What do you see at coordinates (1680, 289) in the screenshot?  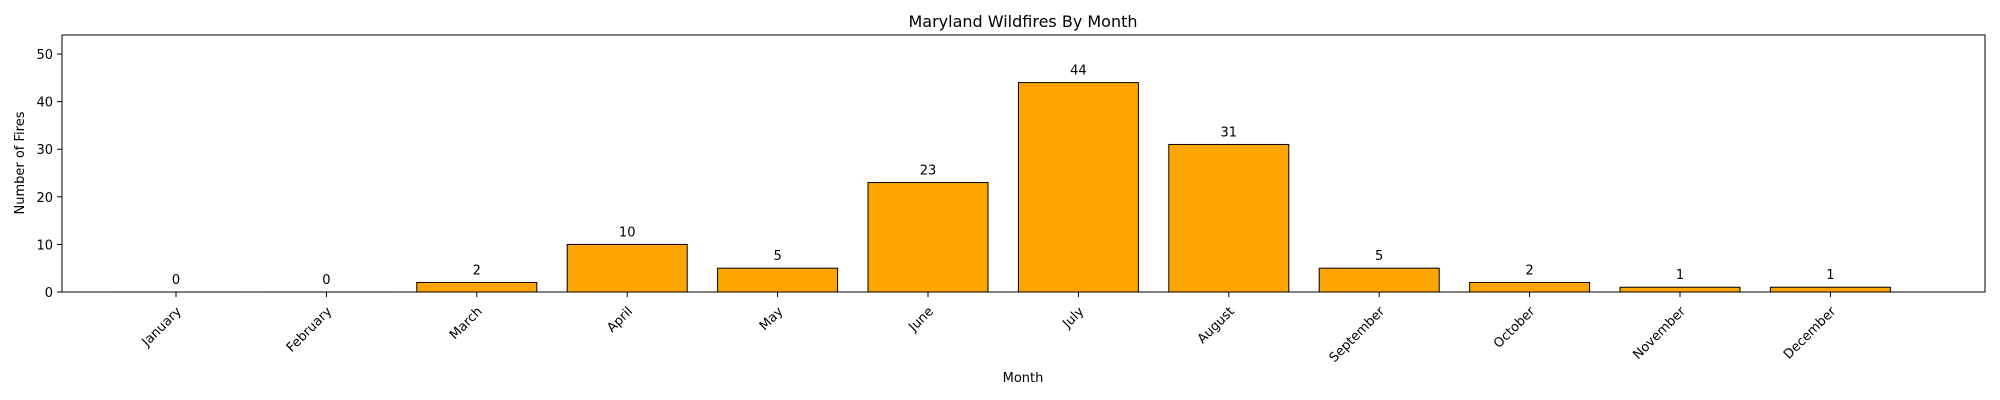 I see `bar-november` at bounding box center [1680, 289].